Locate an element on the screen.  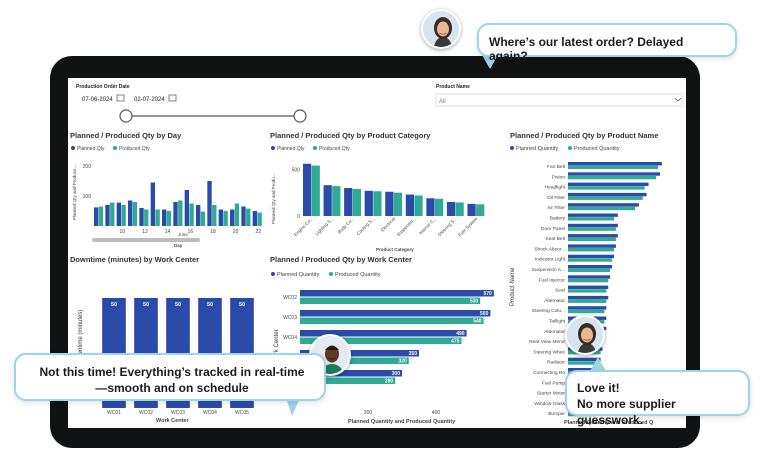
tick-label: 500 is located at coordinates (296, 170).